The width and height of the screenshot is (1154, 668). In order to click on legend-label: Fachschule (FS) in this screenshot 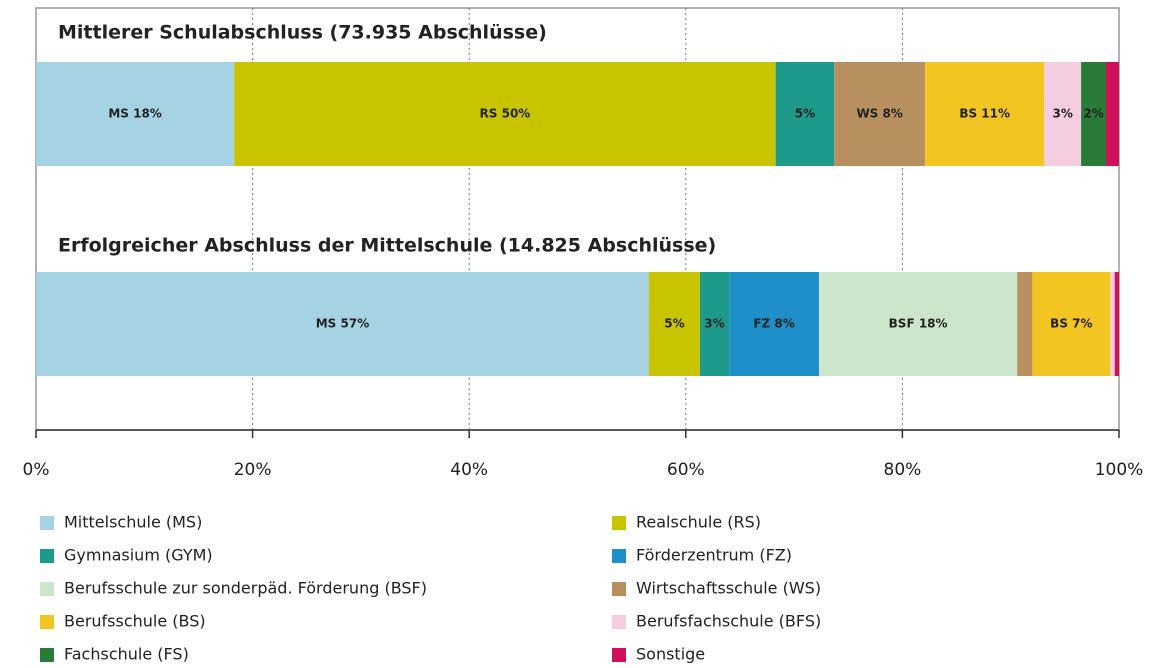, I will do `click(126, 654)`.